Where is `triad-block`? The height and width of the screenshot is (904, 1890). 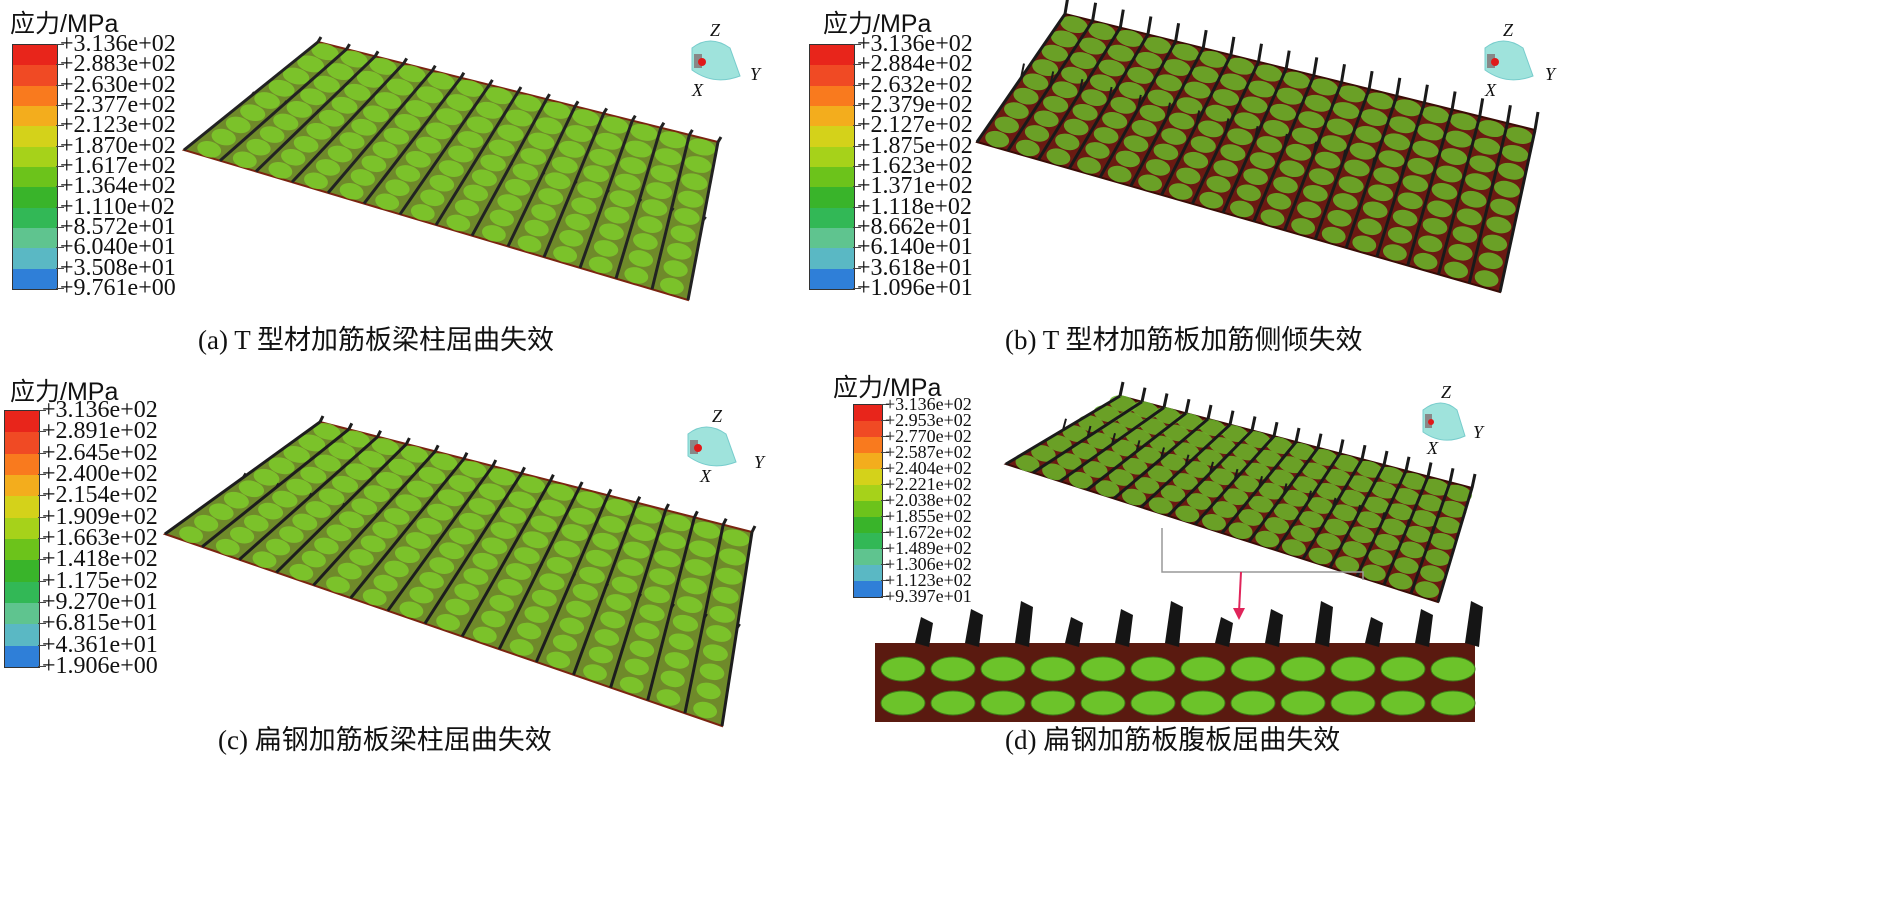 triad-block is located at coordinates (698, 61).